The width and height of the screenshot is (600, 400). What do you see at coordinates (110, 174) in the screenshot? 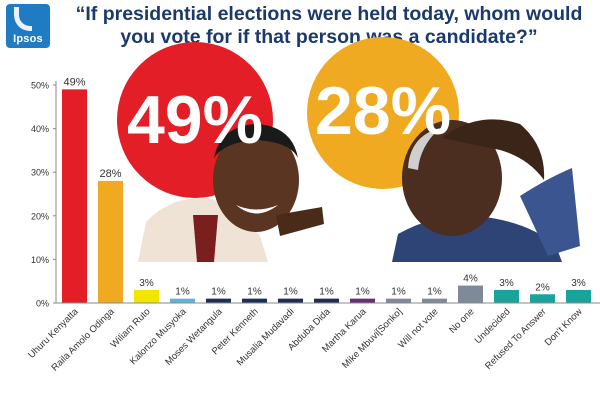
I see `bar-value-label: 28%` at bounding box center [110, 174].